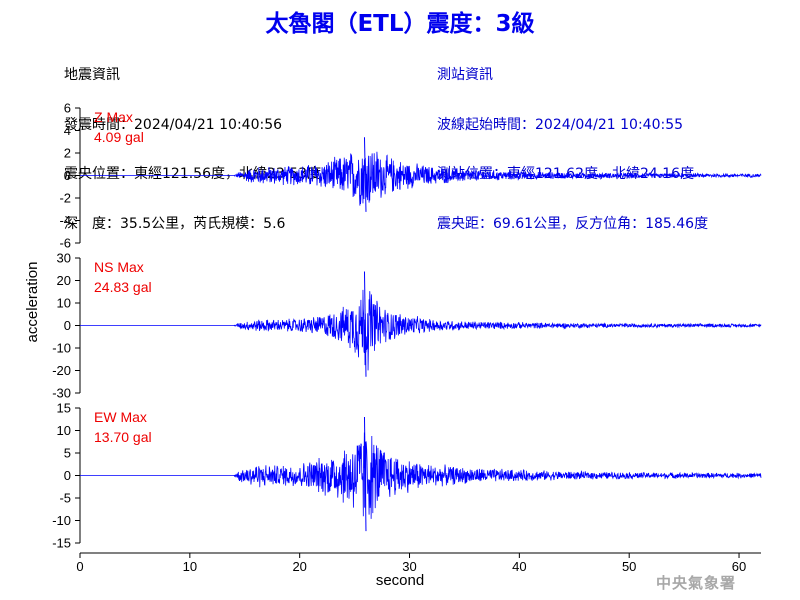 Image resolution: width=800 pixels, height=600 pixels. Describe the element at coordinates (64, 408) in the screenshot. I see `ew-y-tick-label: 15` at that location.